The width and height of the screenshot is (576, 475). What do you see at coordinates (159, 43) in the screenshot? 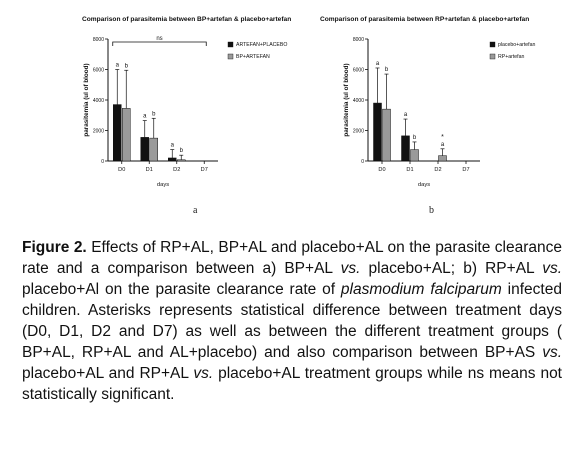
I see `significance-bracket` at bounding box center [159, 43].